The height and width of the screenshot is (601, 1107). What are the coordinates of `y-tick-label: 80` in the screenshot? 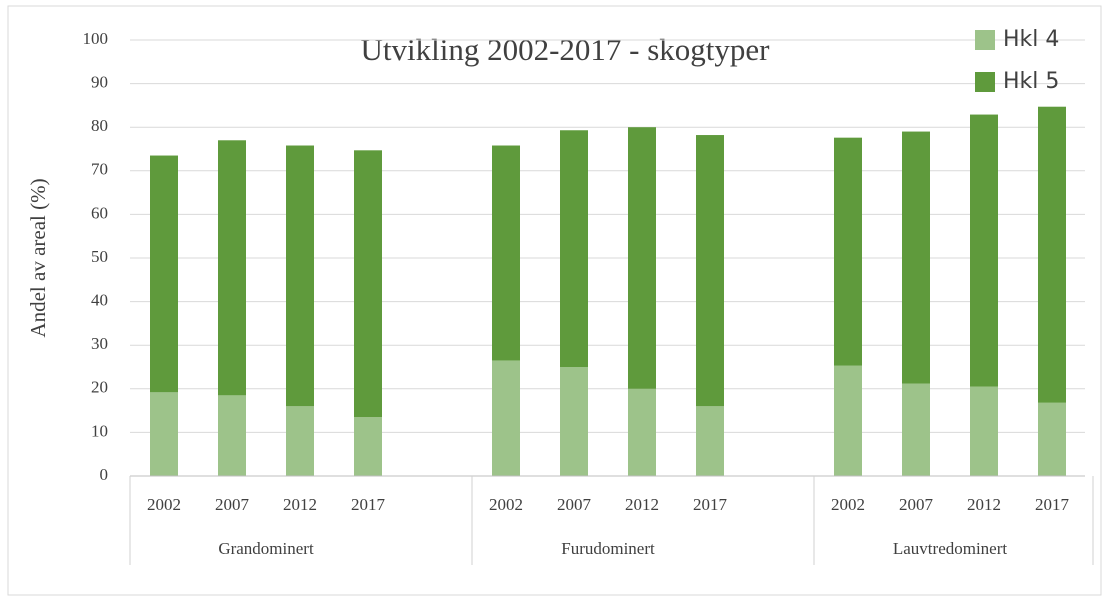 It's located at (99, 125).